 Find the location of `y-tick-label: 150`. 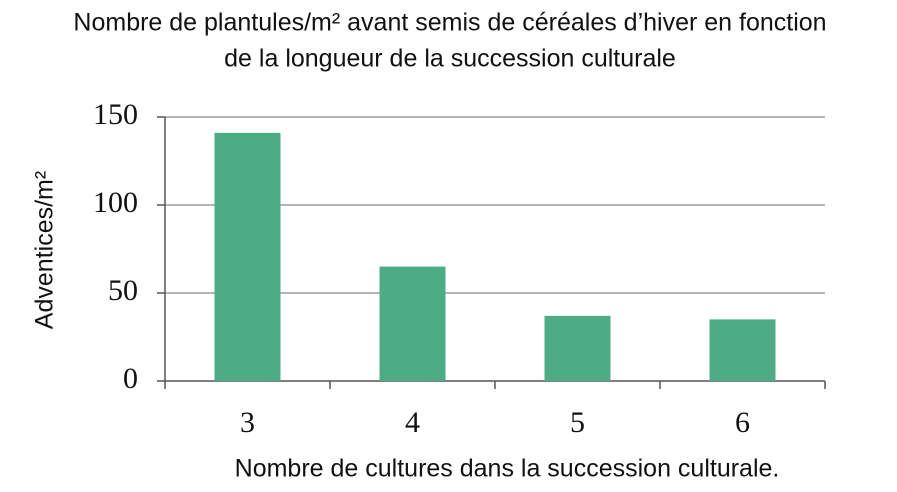

y-tick-label: 150 is located at coordinates (115, 114).